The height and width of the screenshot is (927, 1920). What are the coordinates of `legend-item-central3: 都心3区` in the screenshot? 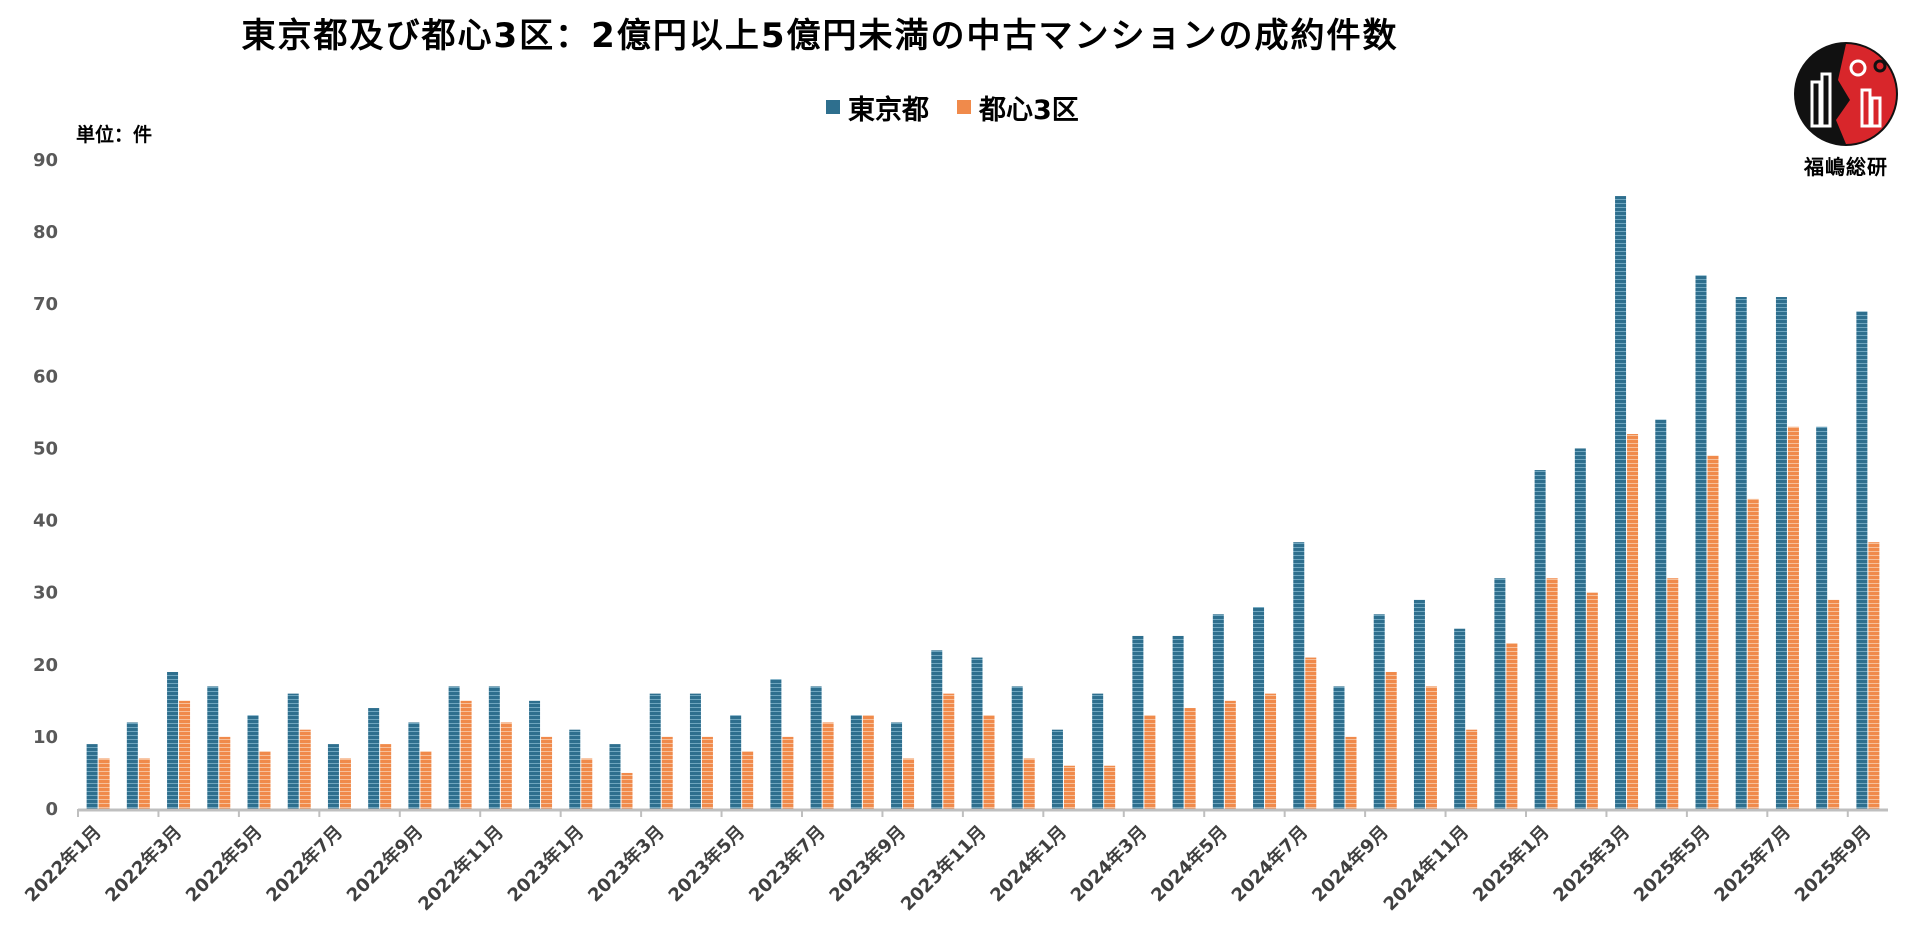 It's located at (1018, 107).